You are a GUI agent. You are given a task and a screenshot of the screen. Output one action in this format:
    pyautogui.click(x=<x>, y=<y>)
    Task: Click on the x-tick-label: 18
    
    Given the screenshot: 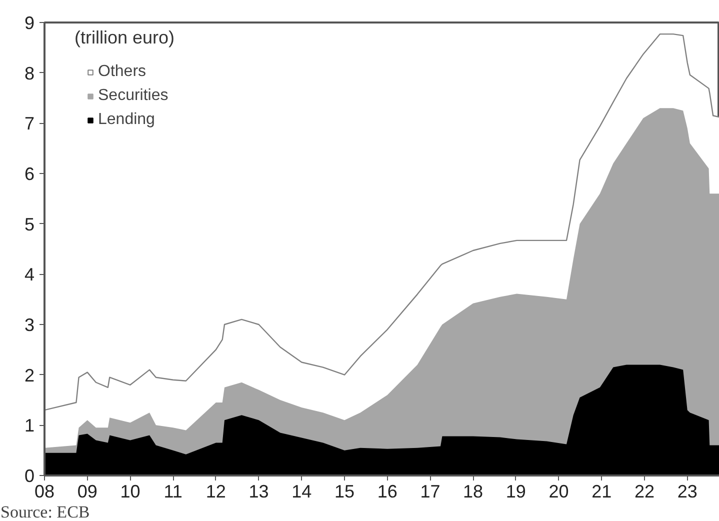 What is the action you would take?
    pyautogui.click(x=473, y=492)
    